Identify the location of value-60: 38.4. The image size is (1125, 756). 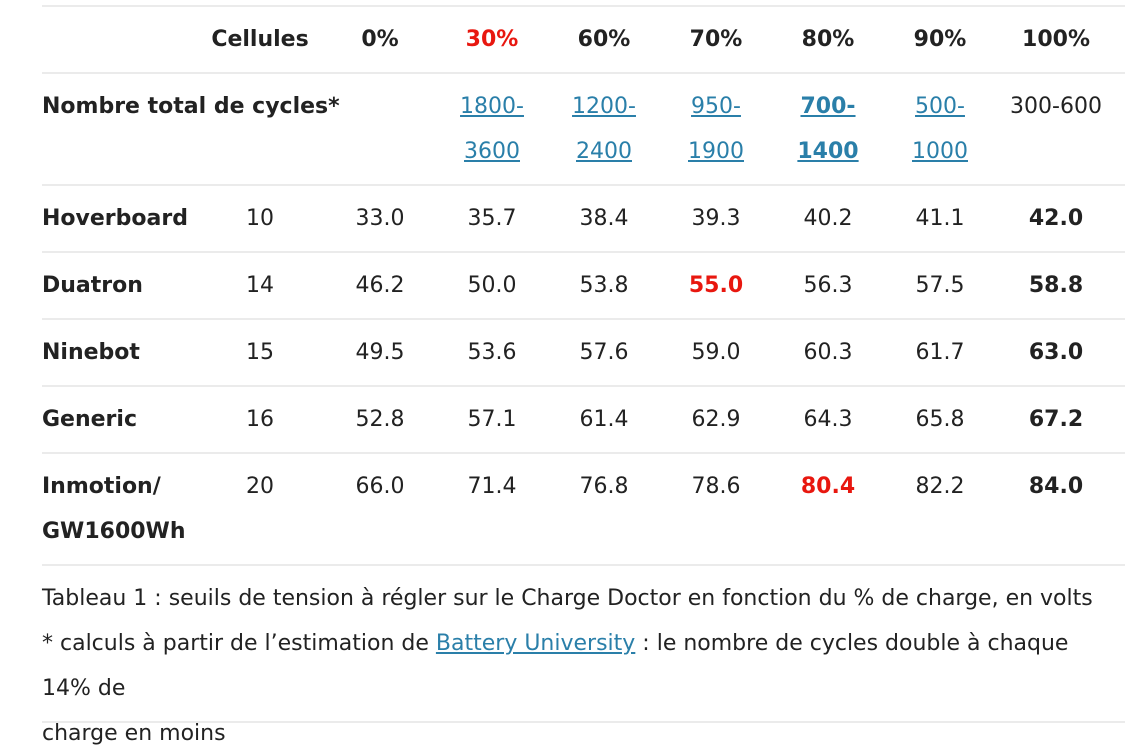
(604, 218).